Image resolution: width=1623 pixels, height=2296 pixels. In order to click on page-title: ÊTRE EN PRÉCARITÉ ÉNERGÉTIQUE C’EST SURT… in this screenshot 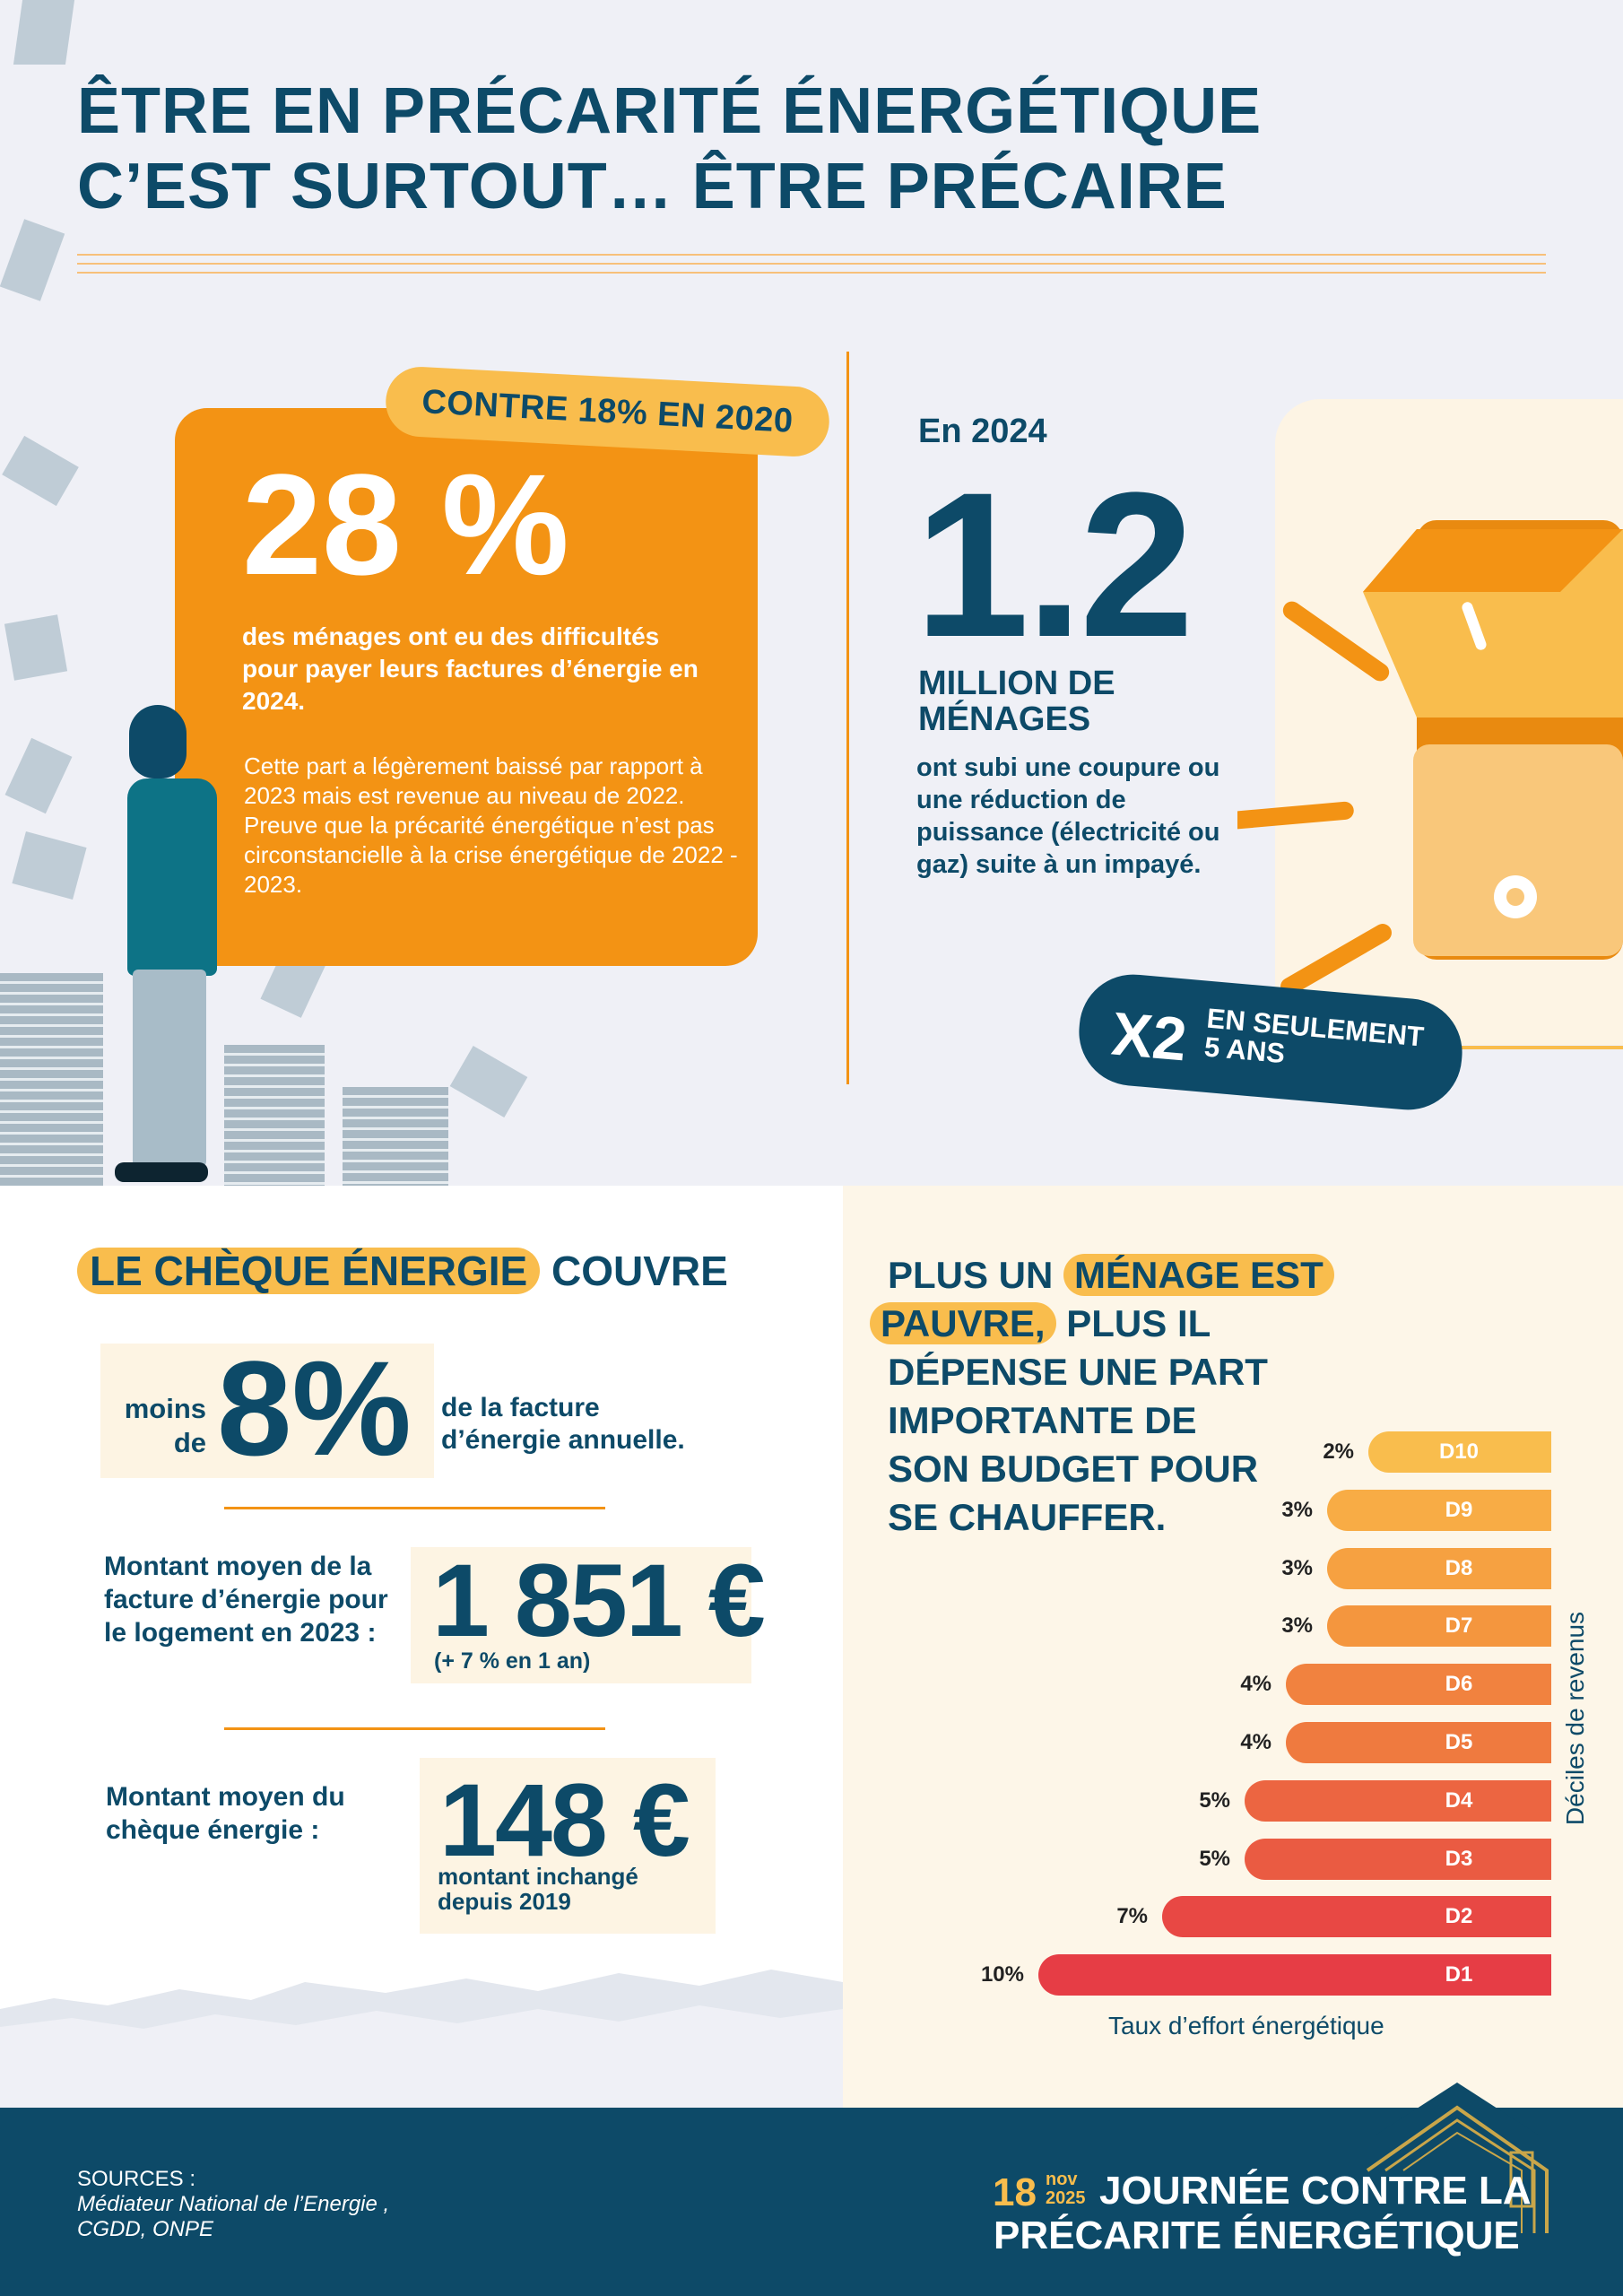, I will do `click(669, 149)`.